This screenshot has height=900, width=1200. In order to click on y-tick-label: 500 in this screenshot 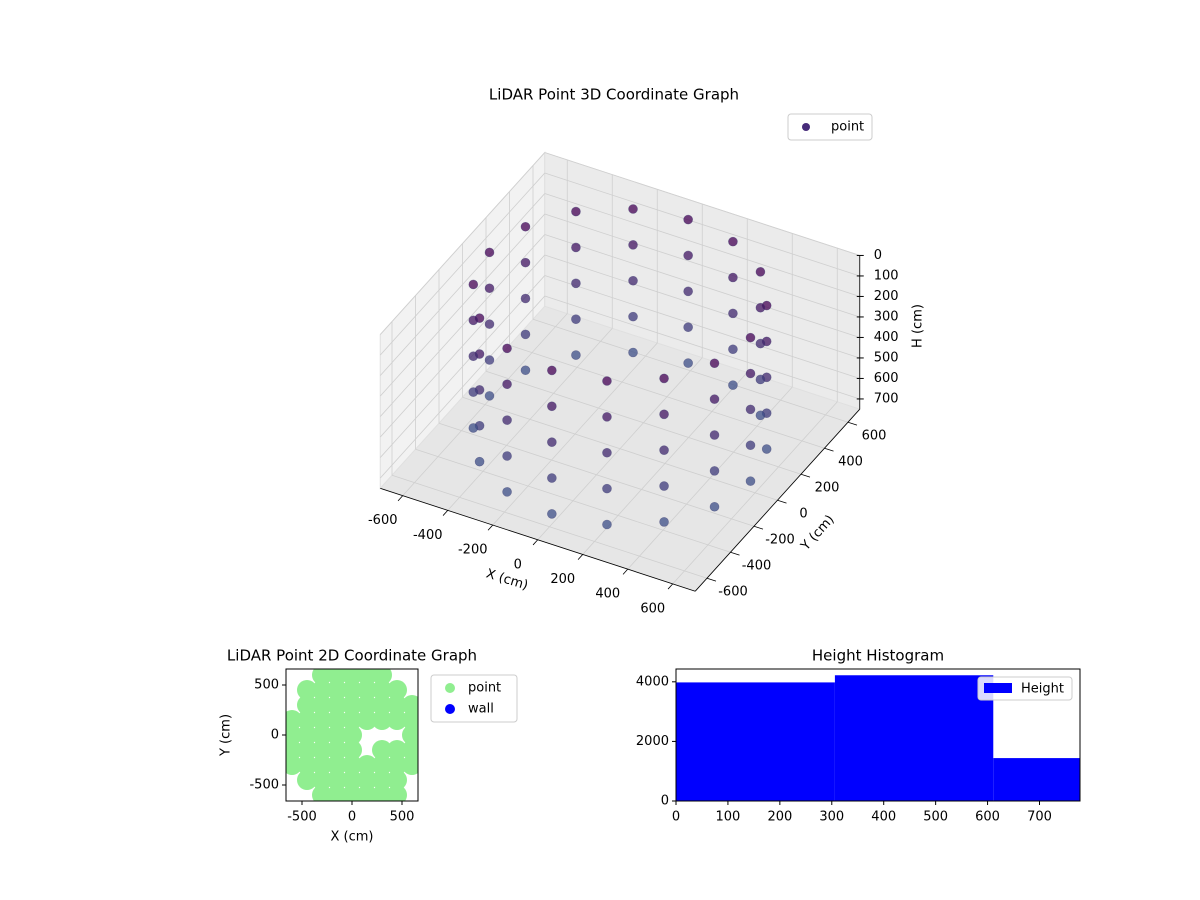, I will do `click(266, 685)`.